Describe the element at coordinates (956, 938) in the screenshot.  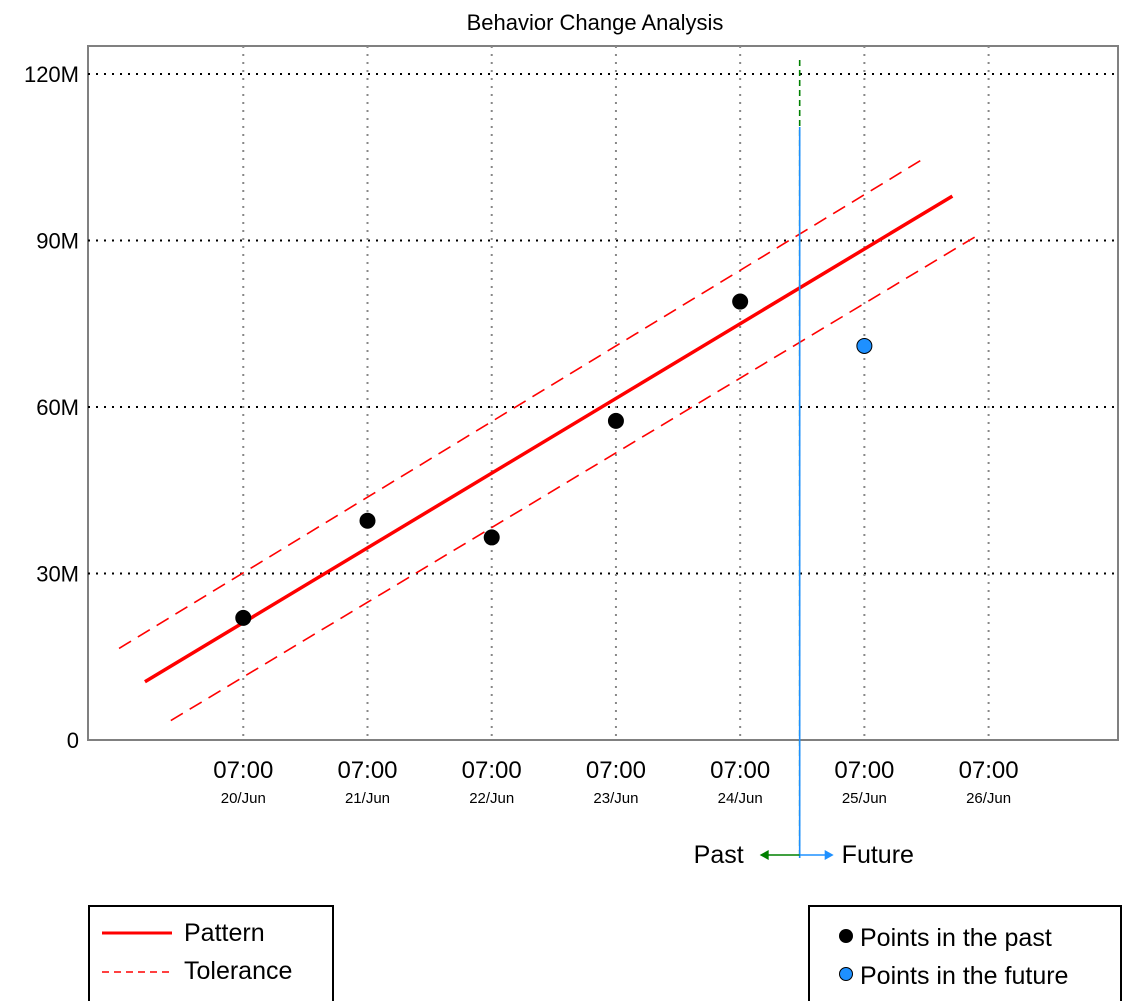
I see `legend-past-points-label: Points in the past` at that location.